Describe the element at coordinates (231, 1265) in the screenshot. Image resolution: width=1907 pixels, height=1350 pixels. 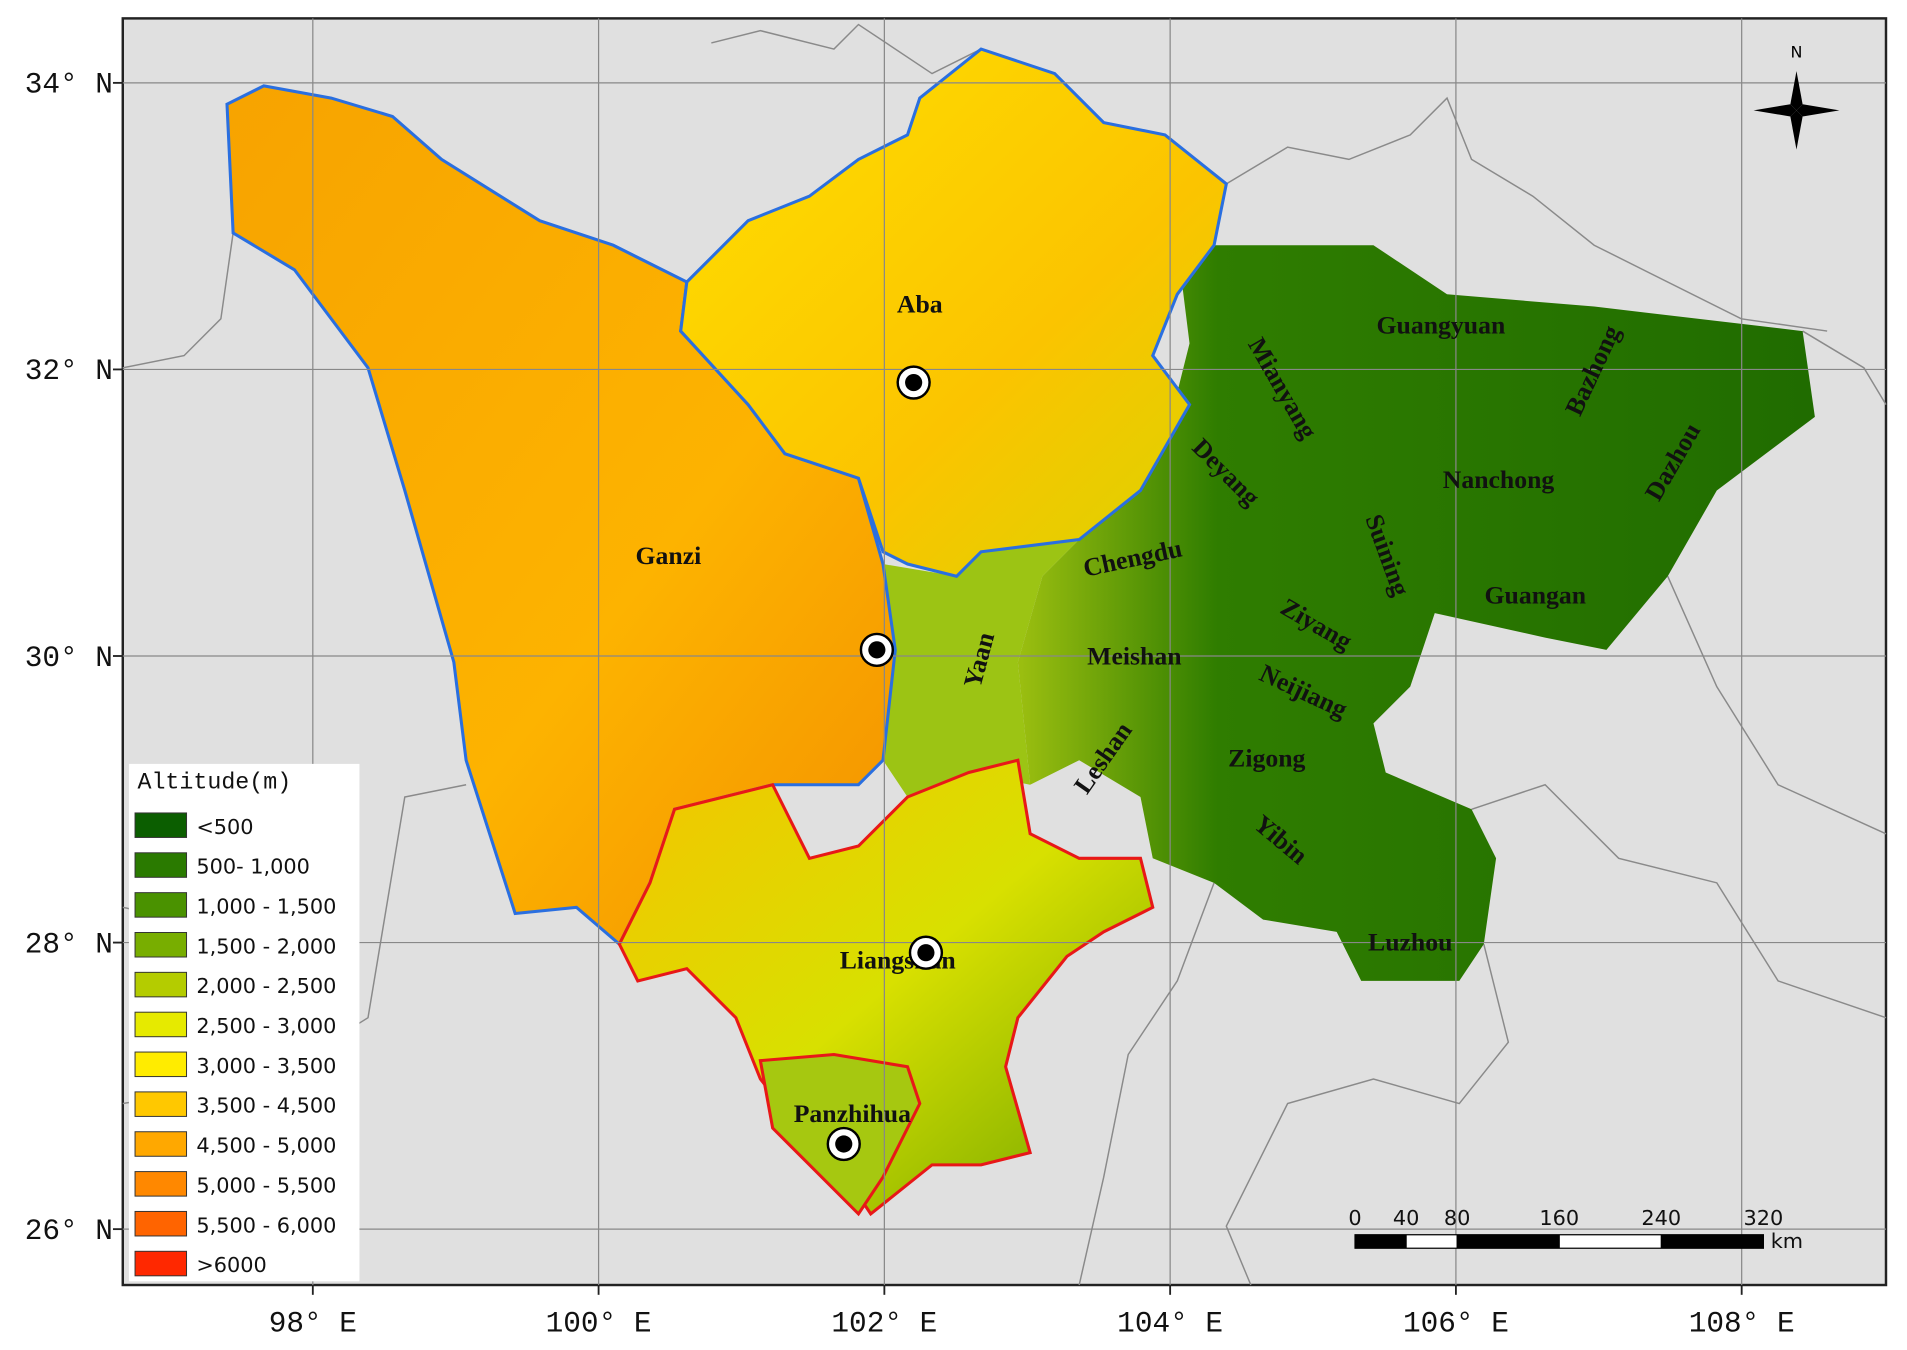
I see `legend-label: >6000` at that location.